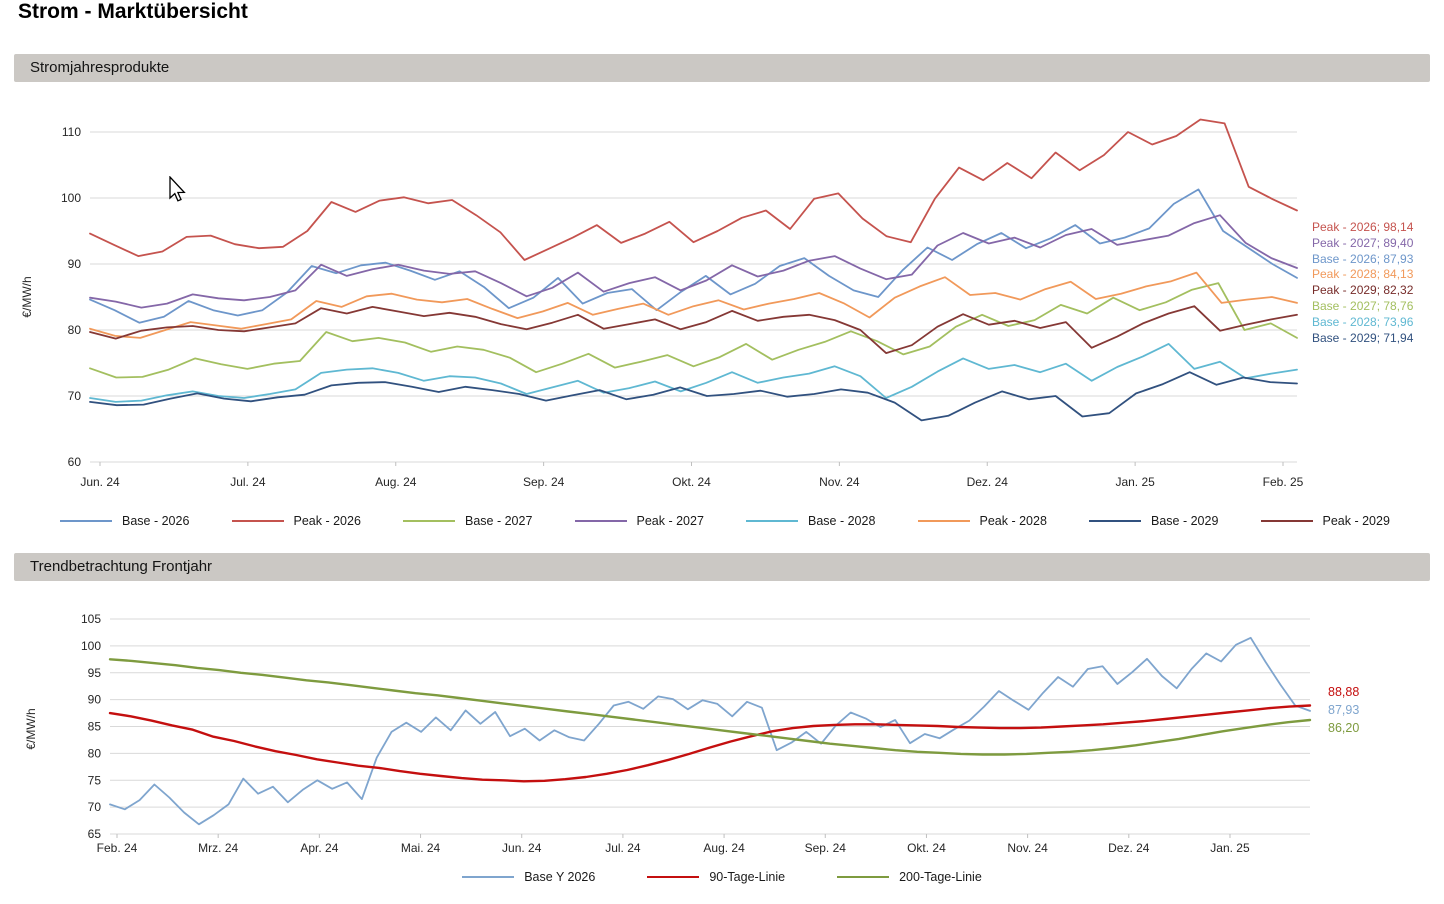  I want to click on series-end-label: Peak - 2029; 82,32, so click(1363, 290).